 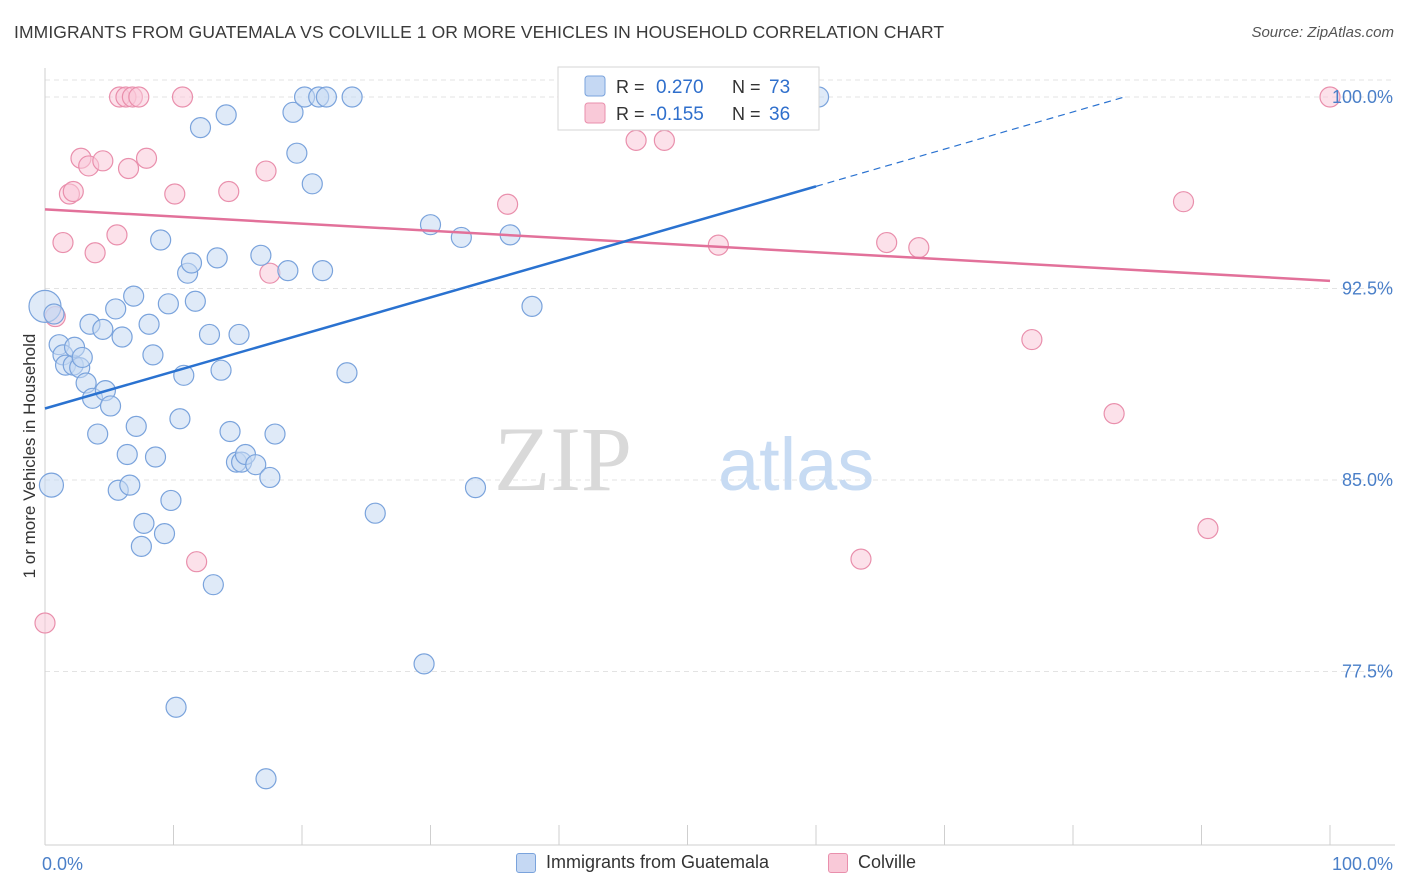 I want to click on stats-n-label-colville: N =, so click(x=746, y=114).